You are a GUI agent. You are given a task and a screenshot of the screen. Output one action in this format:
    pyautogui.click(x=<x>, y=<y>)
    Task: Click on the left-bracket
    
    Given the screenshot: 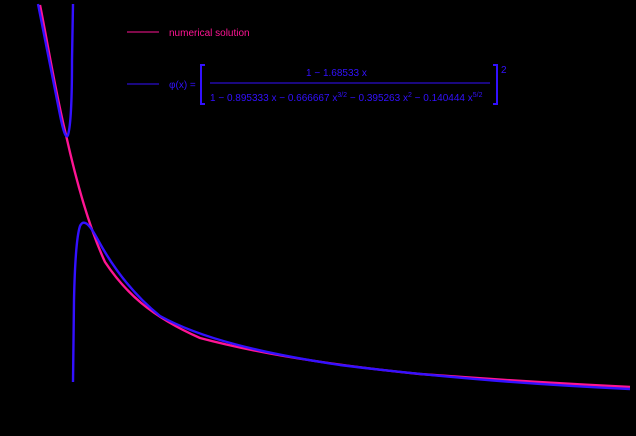 What is the action you would take?
    pyautogui.click(x=202, y=84)
    